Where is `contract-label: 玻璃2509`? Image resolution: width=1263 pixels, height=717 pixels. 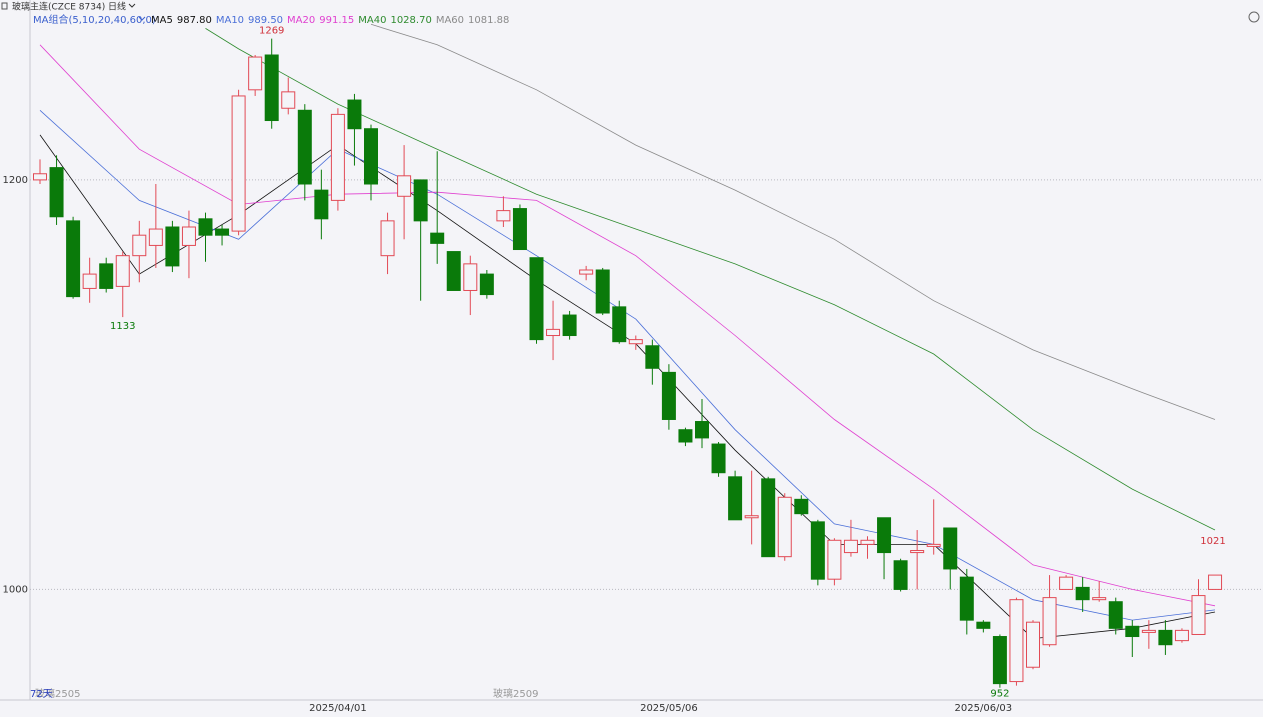
contract-label: 玻璃2509 is located at coordinates (515, 693).